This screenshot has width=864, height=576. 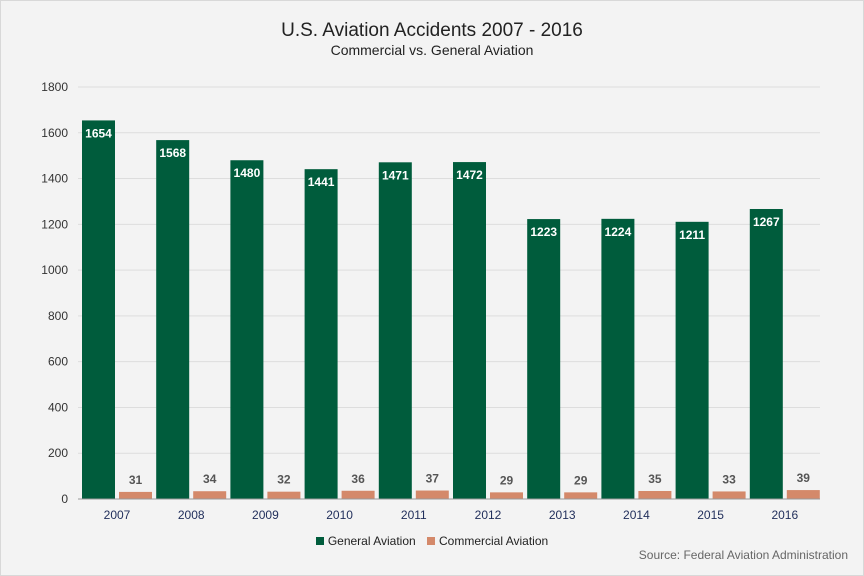 What do you see at coordinates (432, 30) in the screenshot?
I see `chart-title: U.S. Aviation Accidents 2007 - 2016` at bounding box center [432, 30].